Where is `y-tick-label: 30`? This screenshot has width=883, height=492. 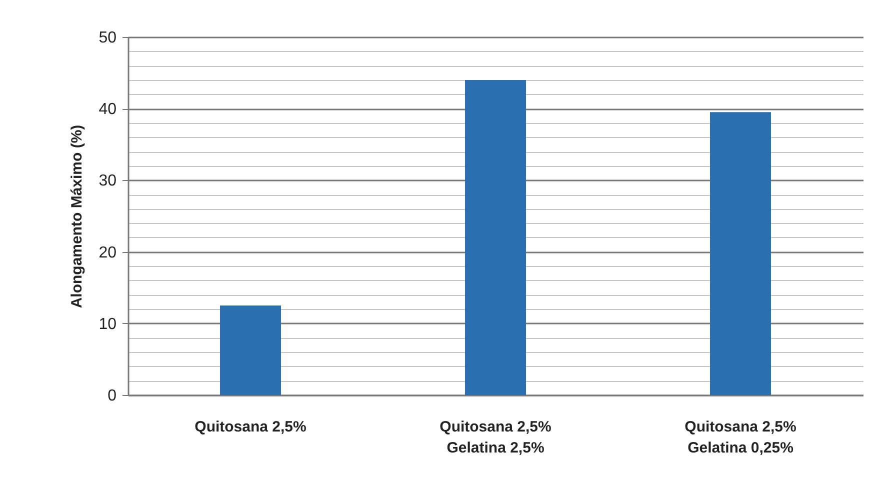 y-tick-label: 30 is located at coordinates (107, 181).